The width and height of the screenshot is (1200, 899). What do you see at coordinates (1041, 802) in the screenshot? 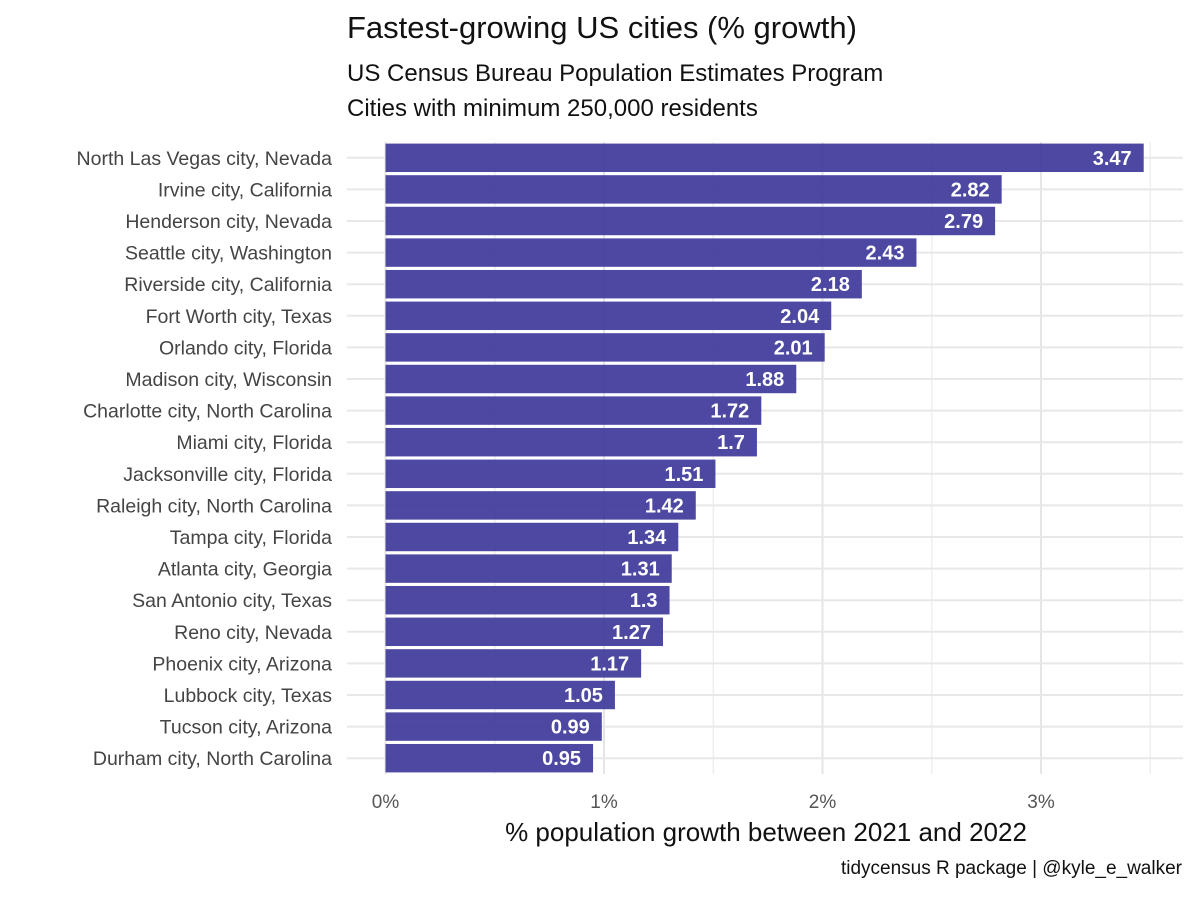
I see `x-tick-label: 3%` at bounding box center [1041, 802].